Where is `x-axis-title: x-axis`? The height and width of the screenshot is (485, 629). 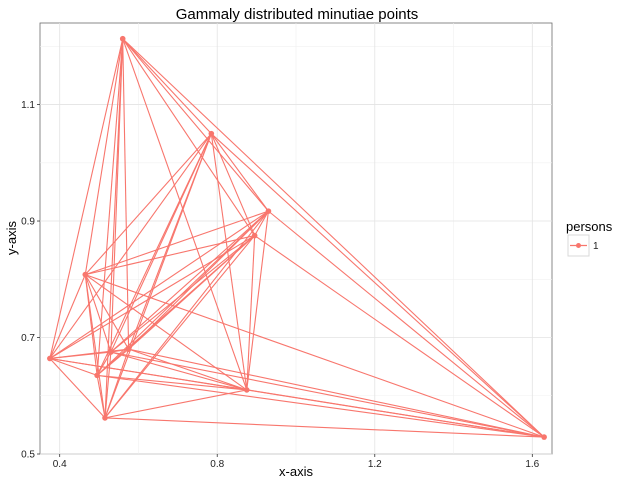 x-axis-title: x-axis is located at coordinates (296, 471).